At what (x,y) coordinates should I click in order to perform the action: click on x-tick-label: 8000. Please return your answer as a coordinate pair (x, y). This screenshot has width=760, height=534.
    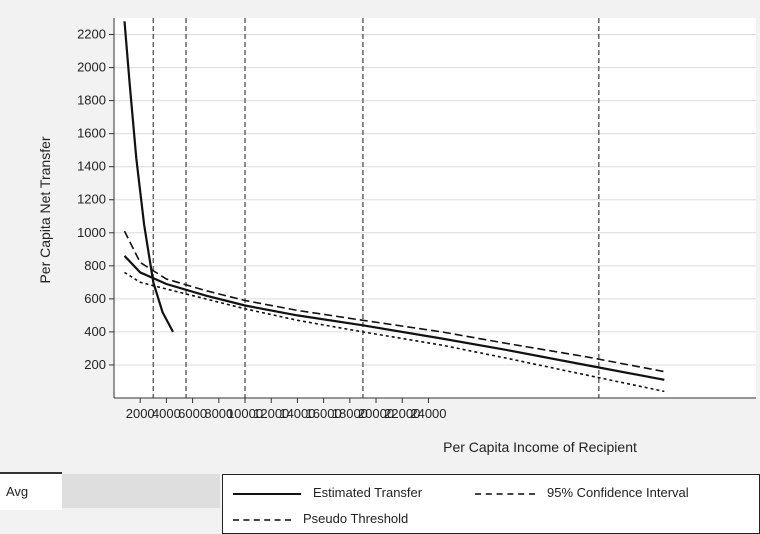
    Looking at the image, I should click on (218, 413).